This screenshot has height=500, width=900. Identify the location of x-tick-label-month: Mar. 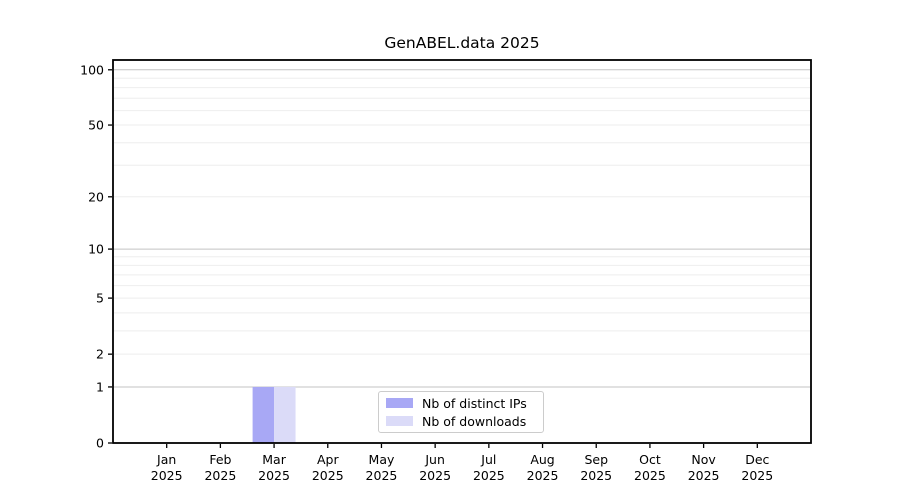
(274, 459).